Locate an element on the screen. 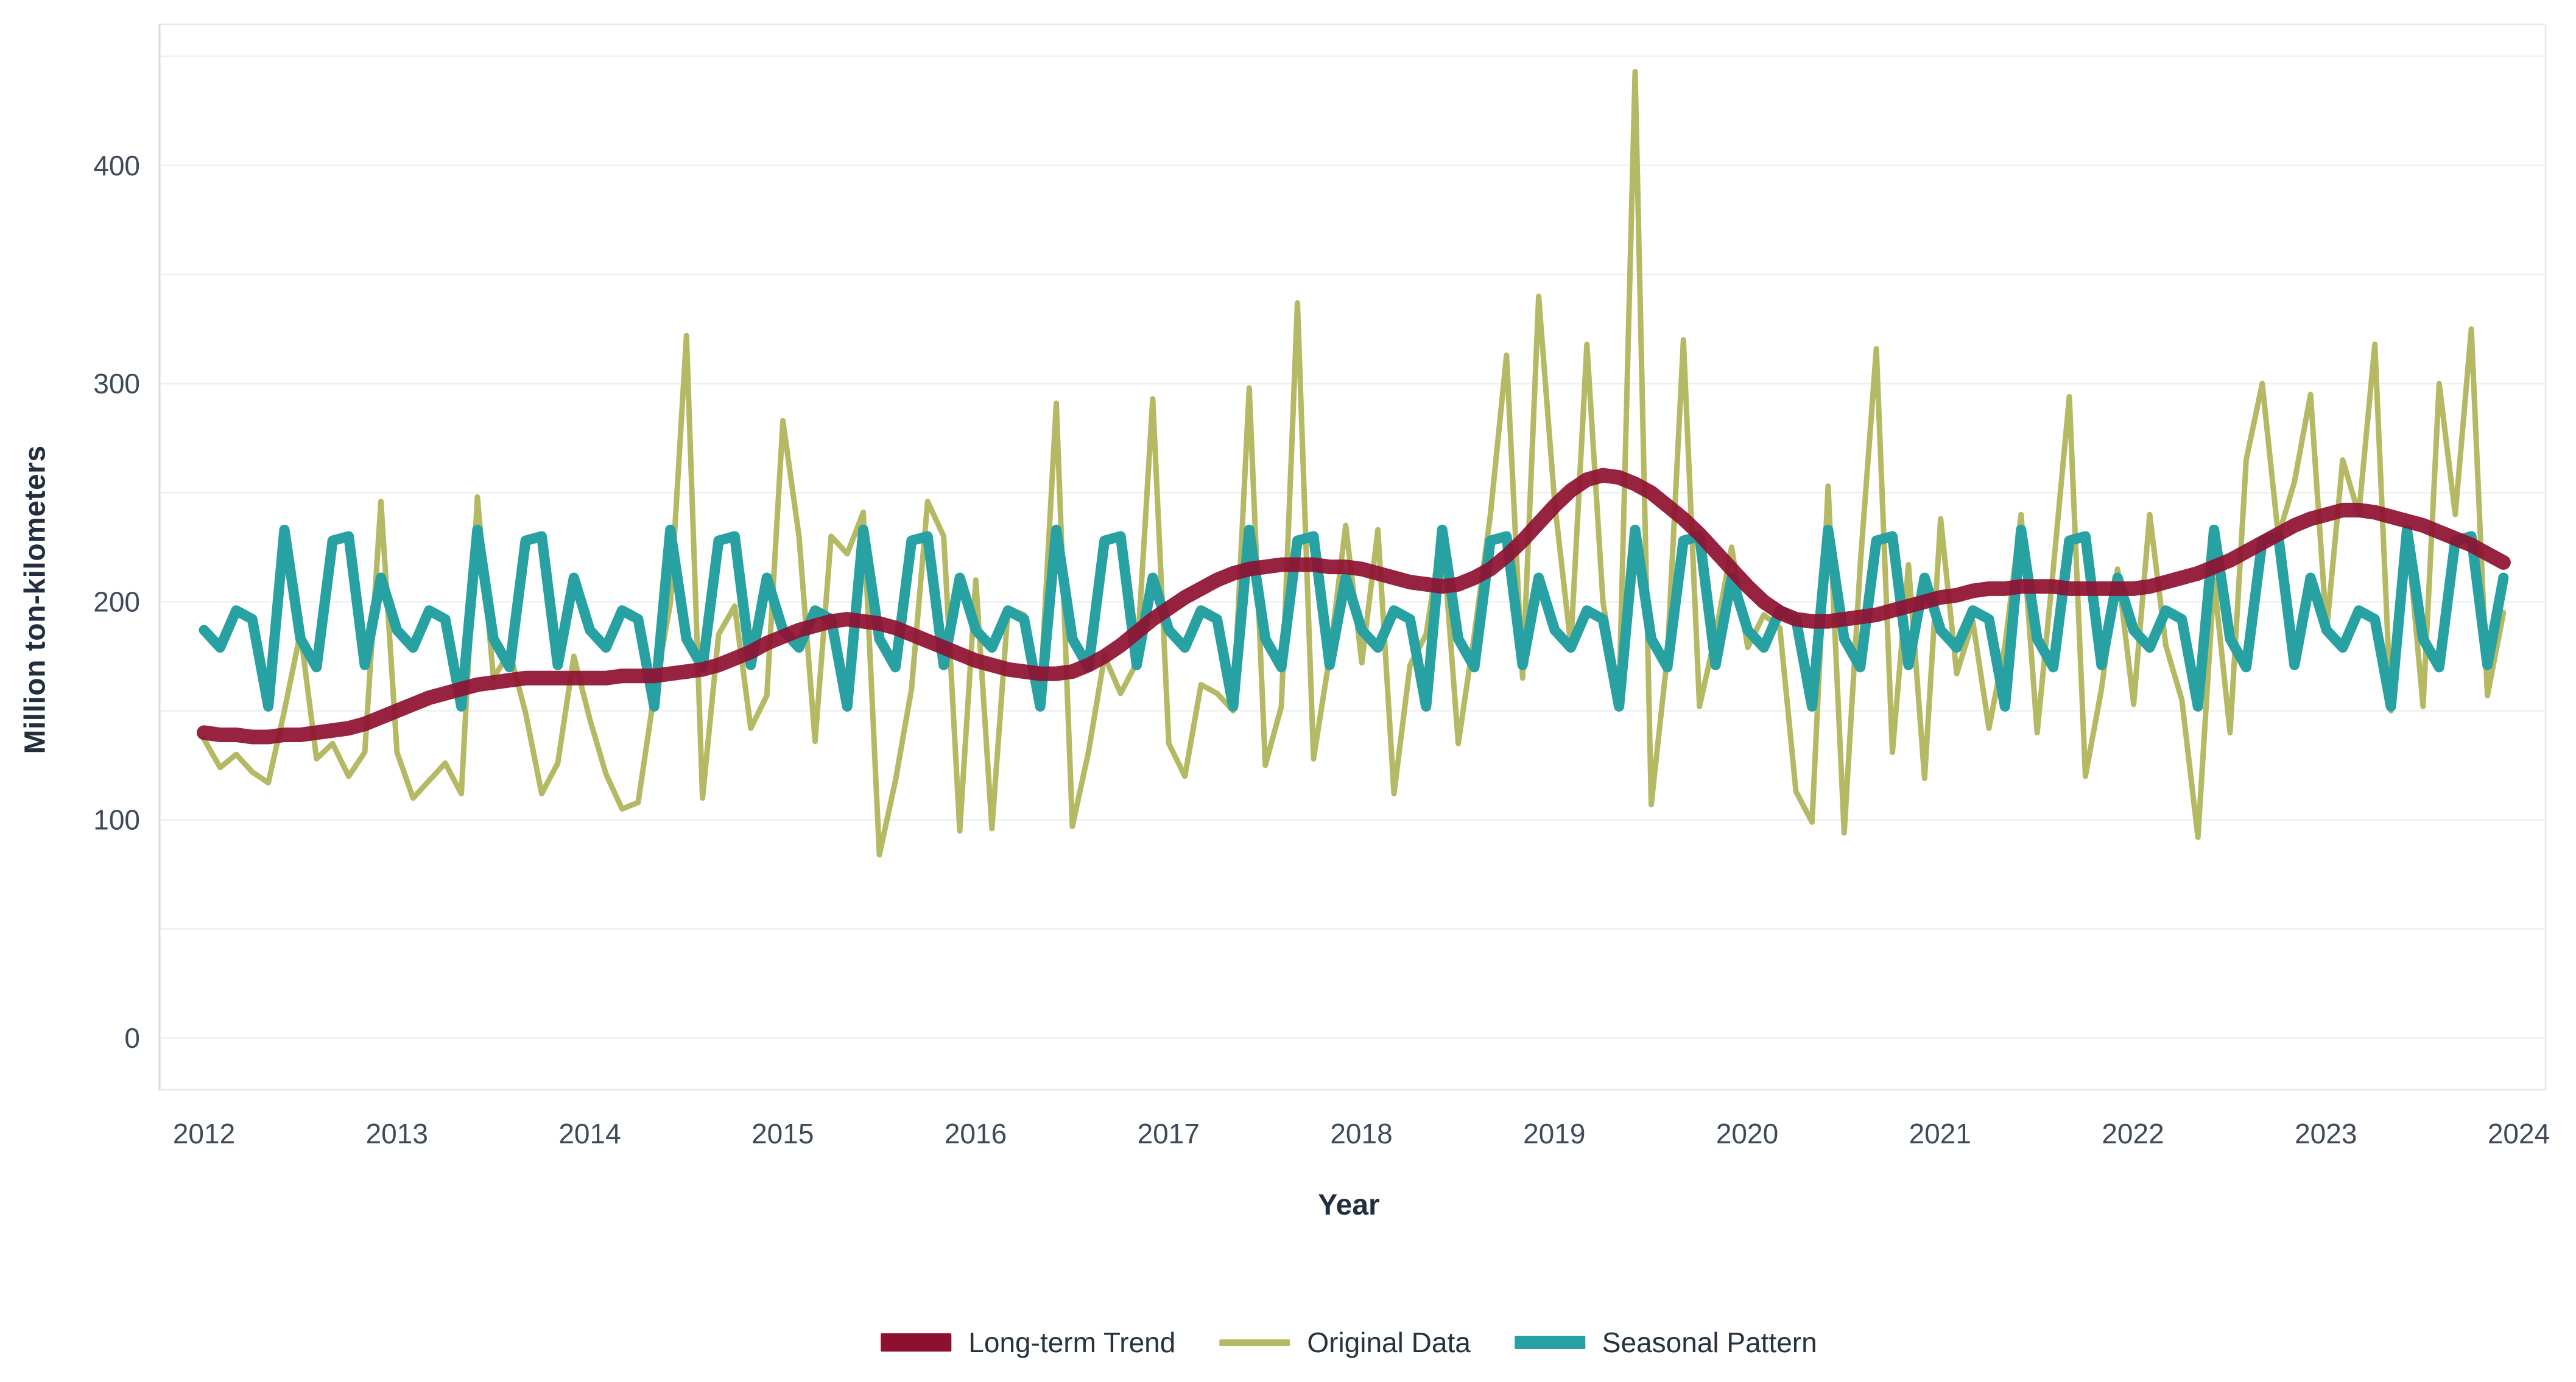 This screenshot has width=2576, height=1382. legend-item-original: Original Data is located at coordinates (1345, 1342).